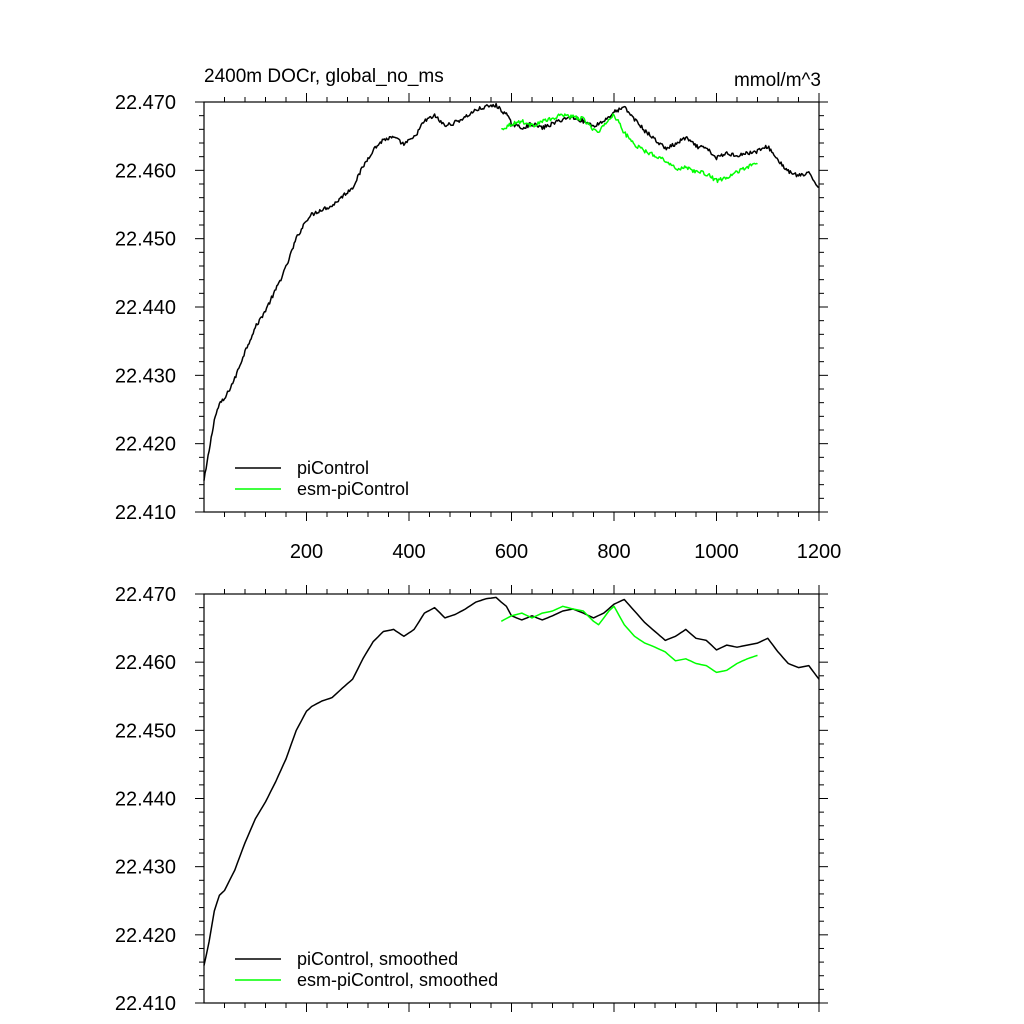 The image size is (1024, 1024). I want to click on x-tick-label: 1200, so click(819, 552).